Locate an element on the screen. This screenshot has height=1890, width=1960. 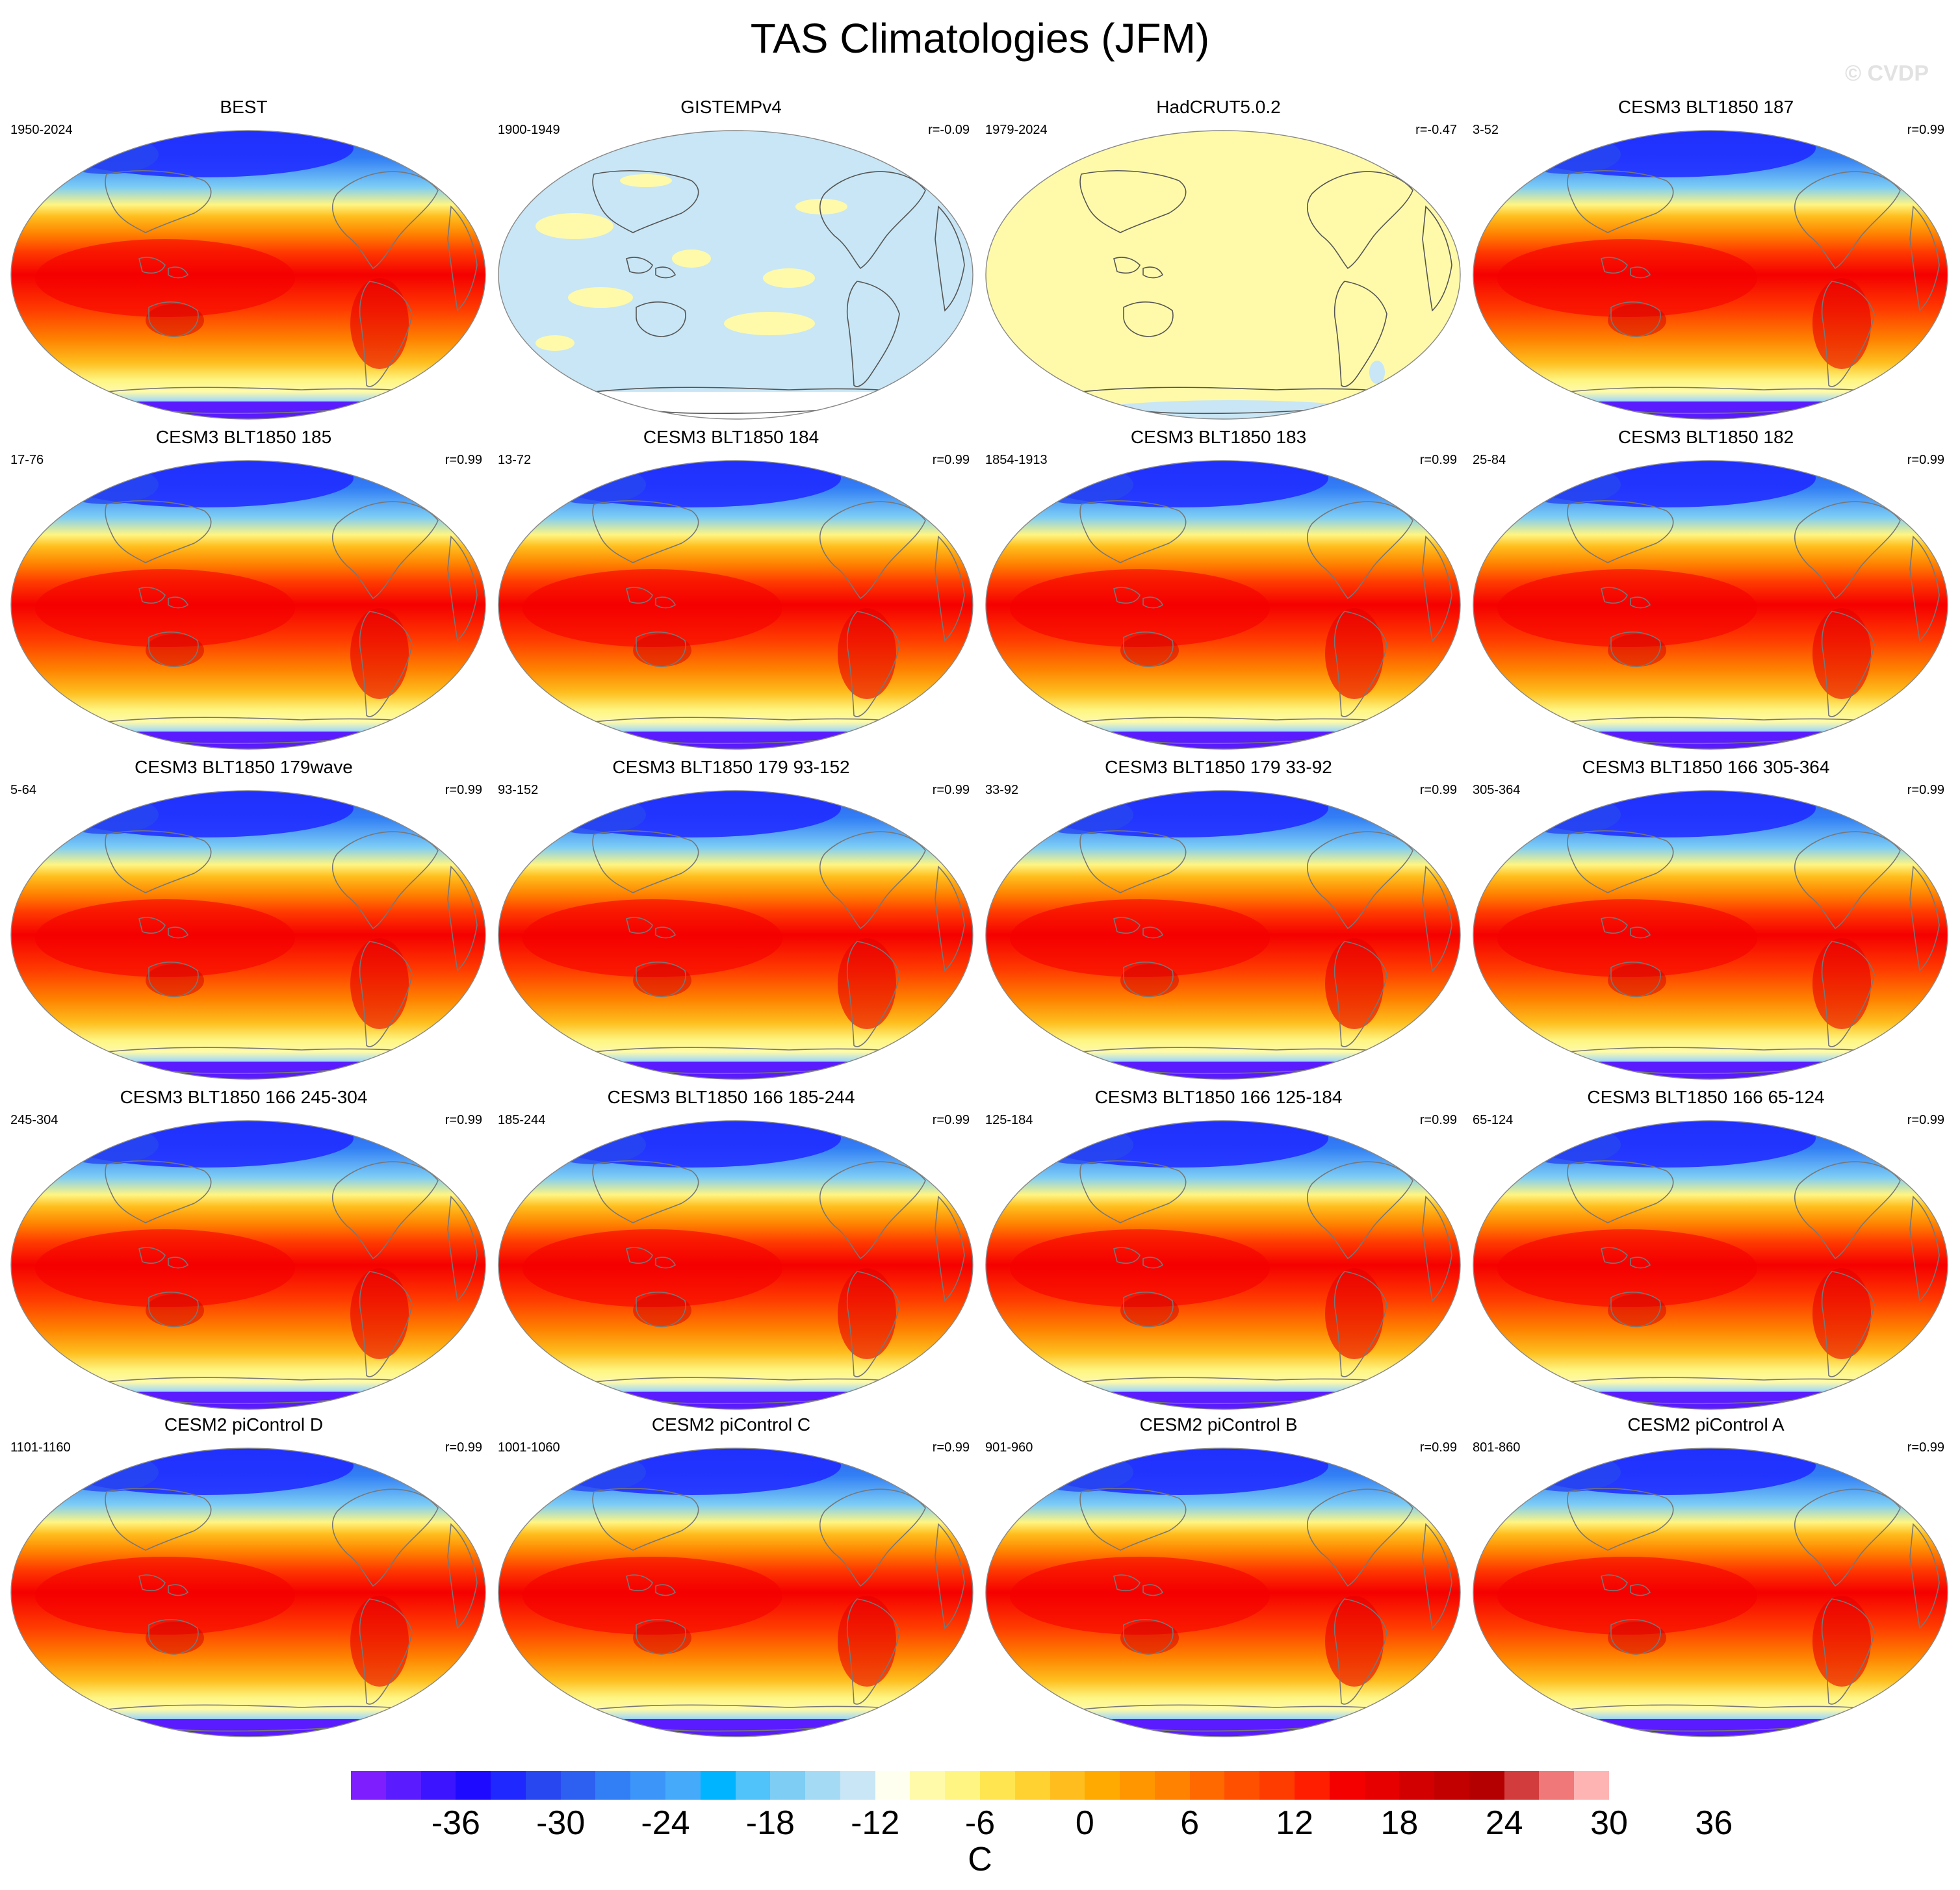
panel-title: CESM3 BLT1850 179wave is located at coordinates (244, 767).